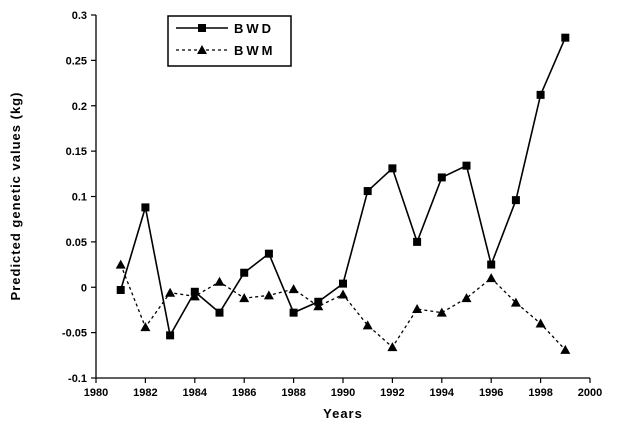 Image resolution: width=624 pixels, height=426 pixels. I want to click on legend-label-bwd: BWD, so click(254, 28).